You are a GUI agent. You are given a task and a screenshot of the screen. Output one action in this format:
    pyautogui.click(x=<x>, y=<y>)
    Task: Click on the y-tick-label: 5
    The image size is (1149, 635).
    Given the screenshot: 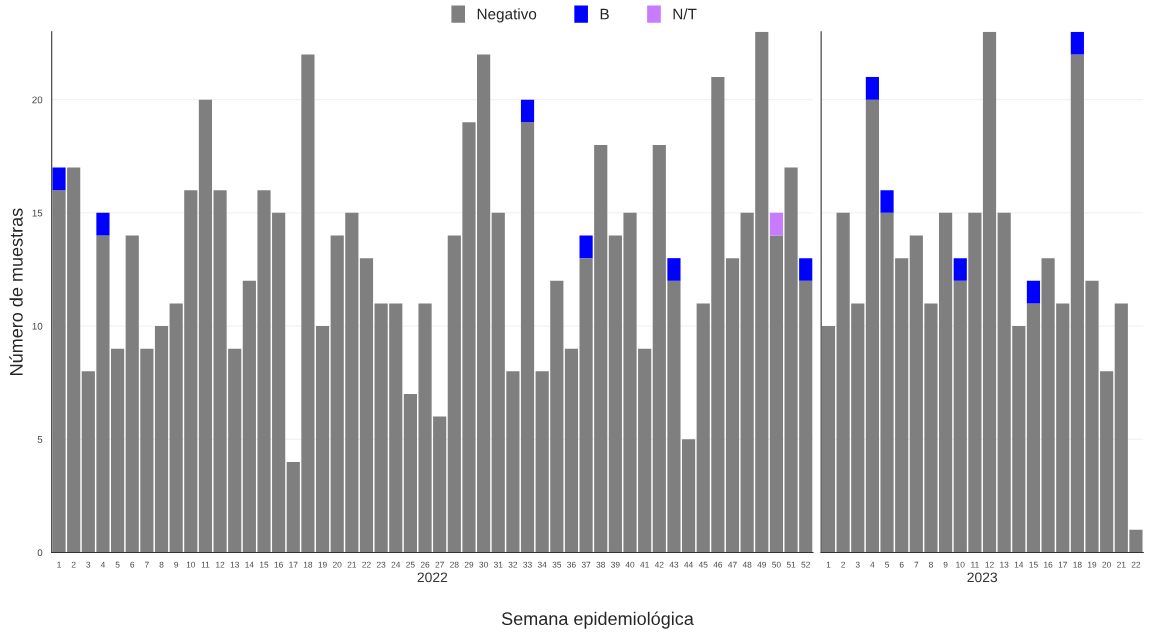 What is the action you would take?
    pyautogui.click(x=40, y=439)
    